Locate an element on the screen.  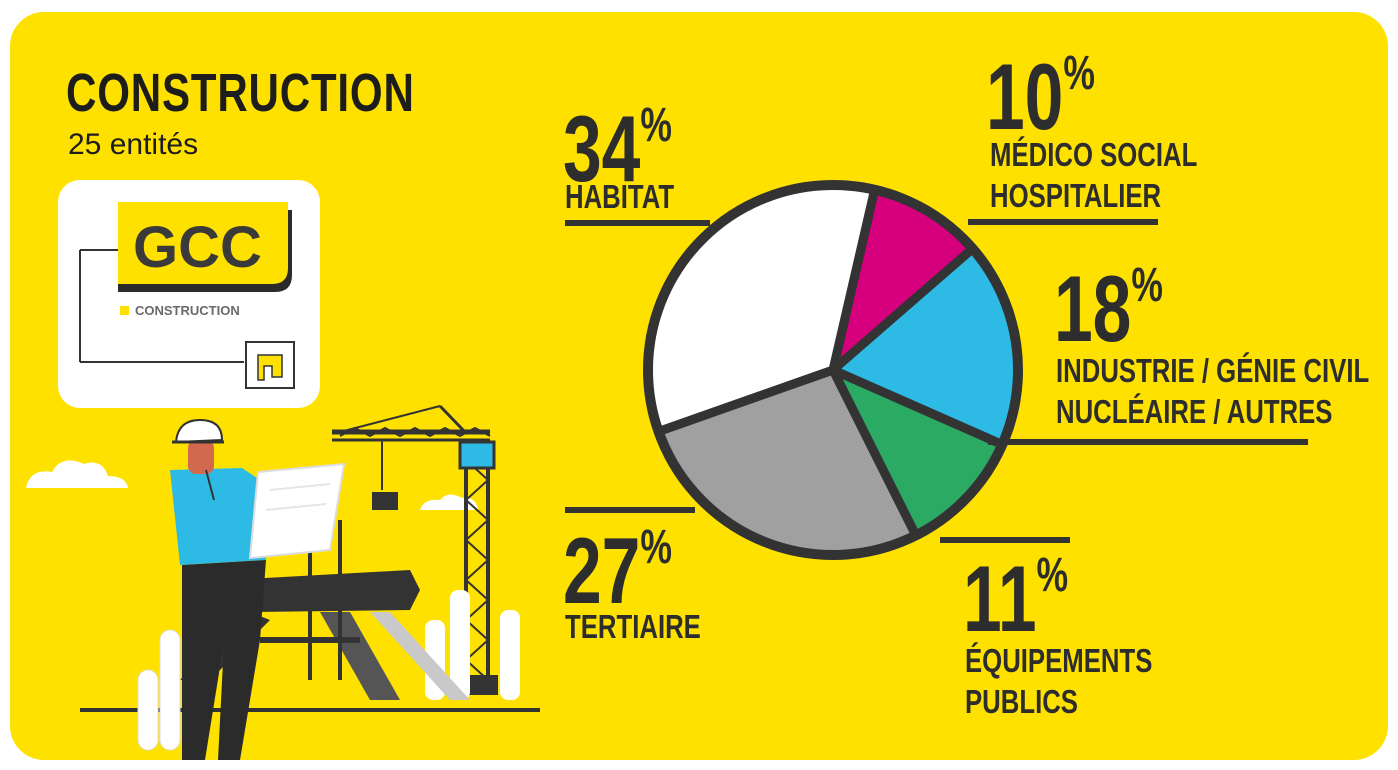
label-equipements: ÉQUIPEMENTS PUBLICS is located at coordinates (1059, 681).